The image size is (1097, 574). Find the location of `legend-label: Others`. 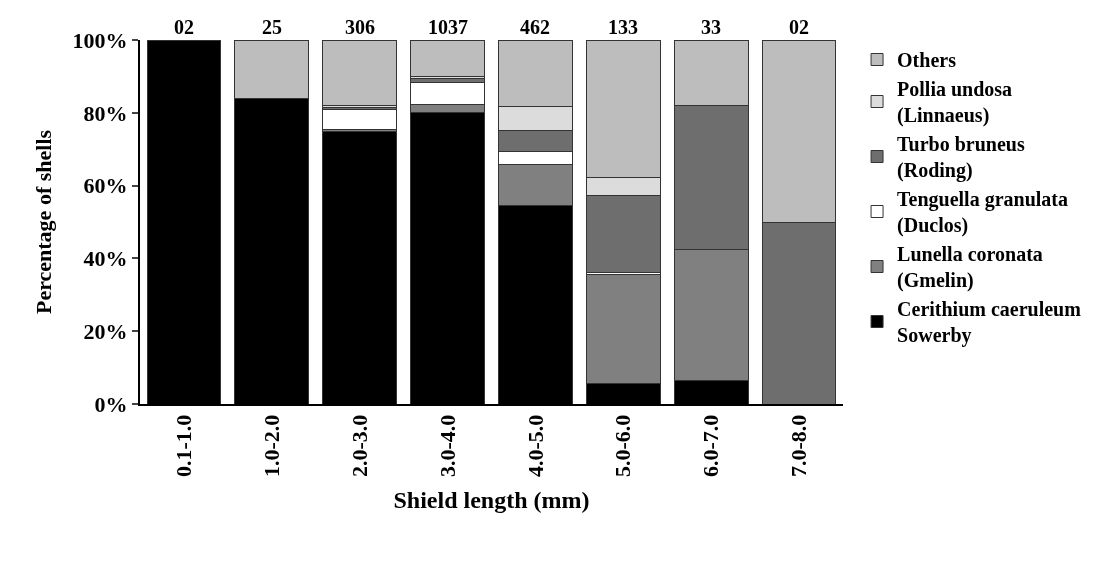

legend-label: Others is located at coordinates (927, 60).